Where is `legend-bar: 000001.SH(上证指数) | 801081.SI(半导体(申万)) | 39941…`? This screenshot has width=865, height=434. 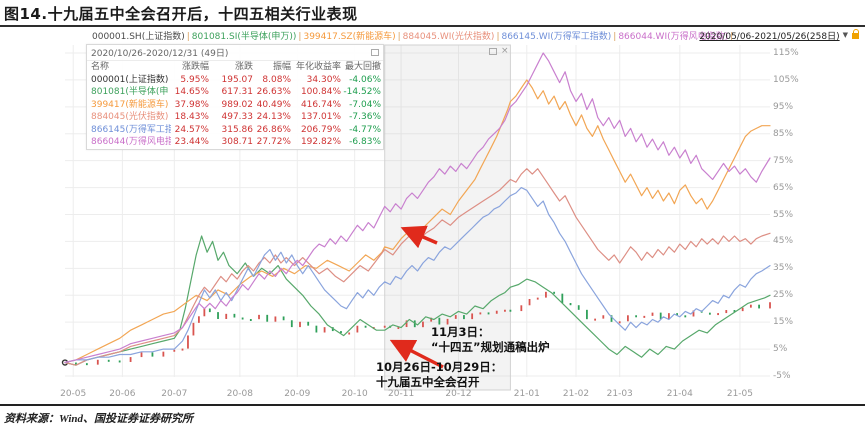 legend-bar: 000001.SH(上证指数) | 801081.SI(半导体(申万)) | 39941… is located at coordinates (413, 35).